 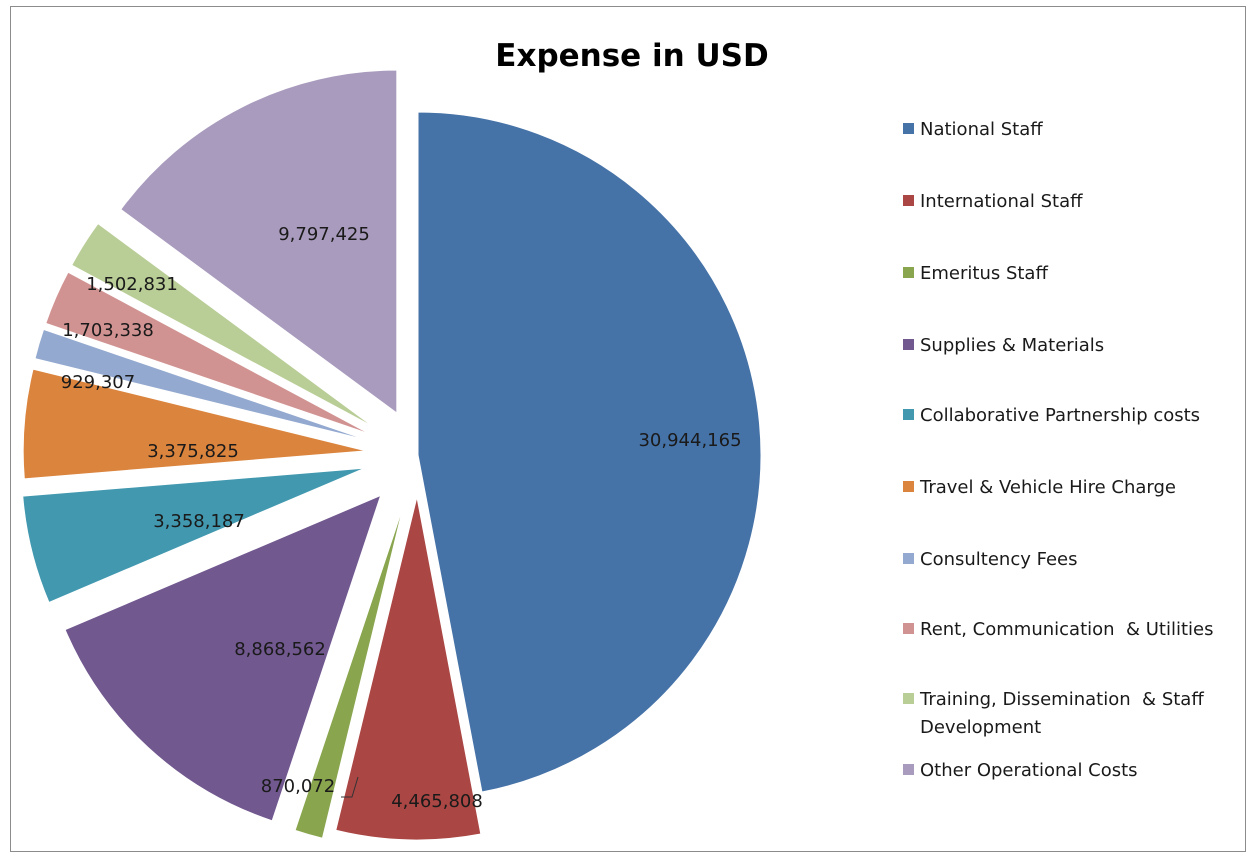 I want to click on legend-label: Travel & Vehicle Hire Charge, so click(x=1047, y=487).